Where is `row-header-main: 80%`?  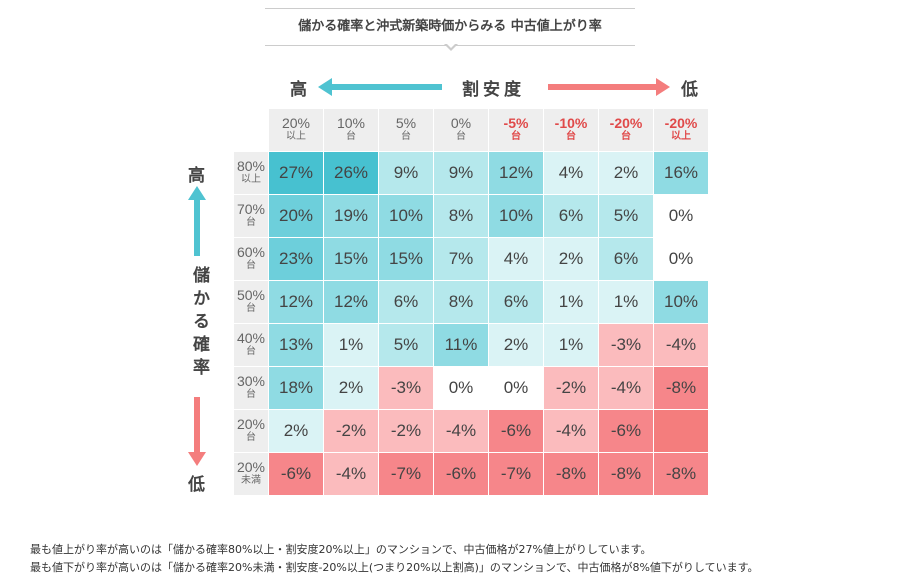
row-header-main: 80% is located at coordinates (251, 166).